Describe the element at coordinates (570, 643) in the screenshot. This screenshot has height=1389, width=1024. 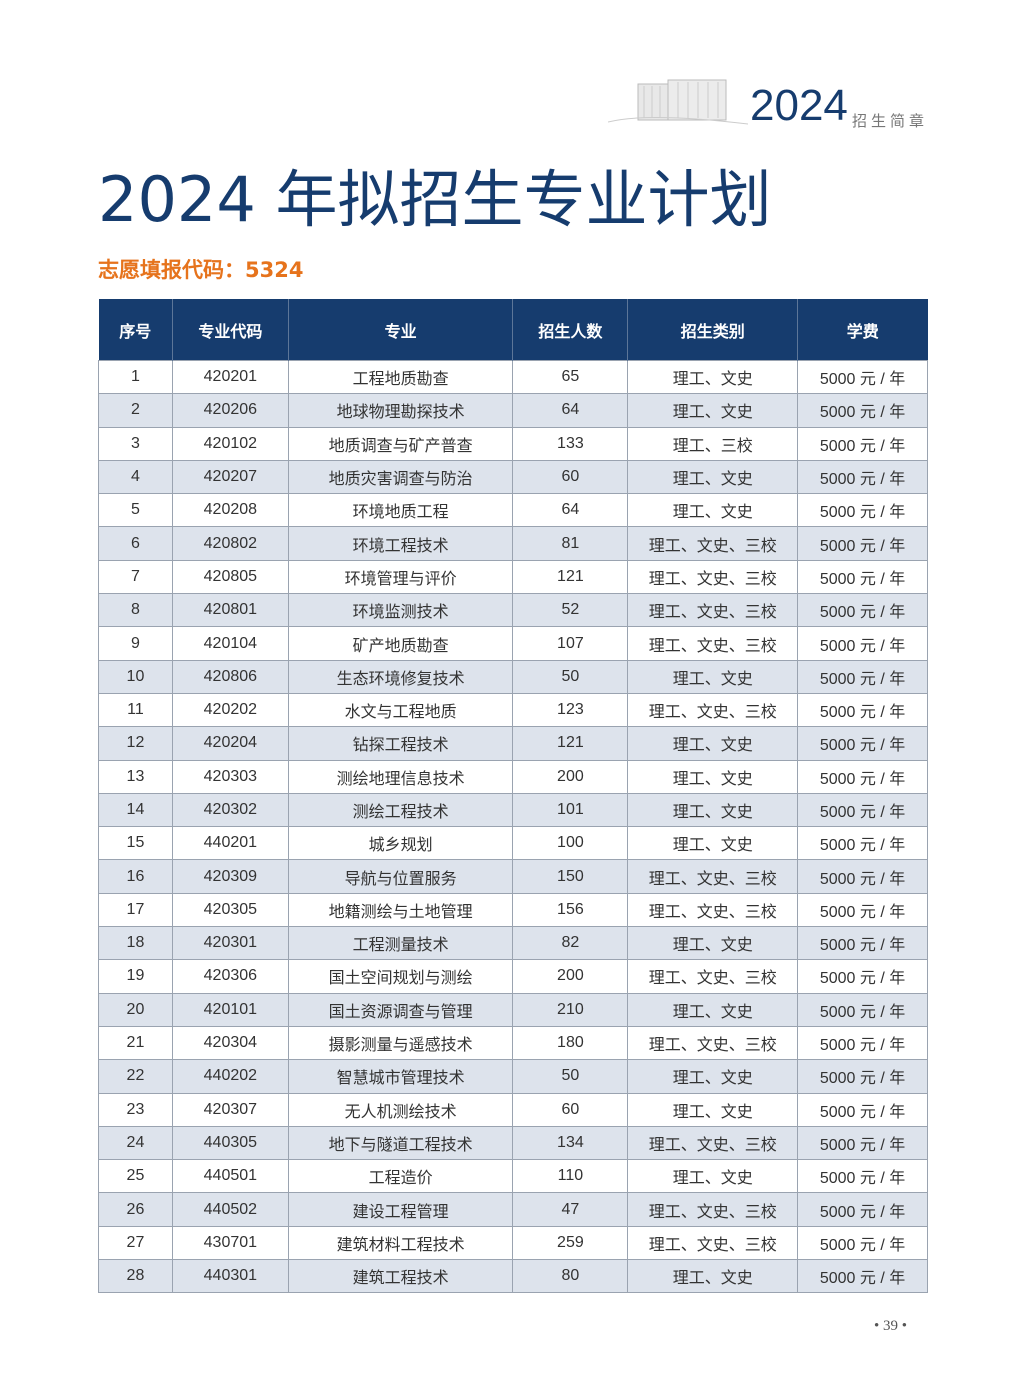
I see `table-cell: 107` at that location.